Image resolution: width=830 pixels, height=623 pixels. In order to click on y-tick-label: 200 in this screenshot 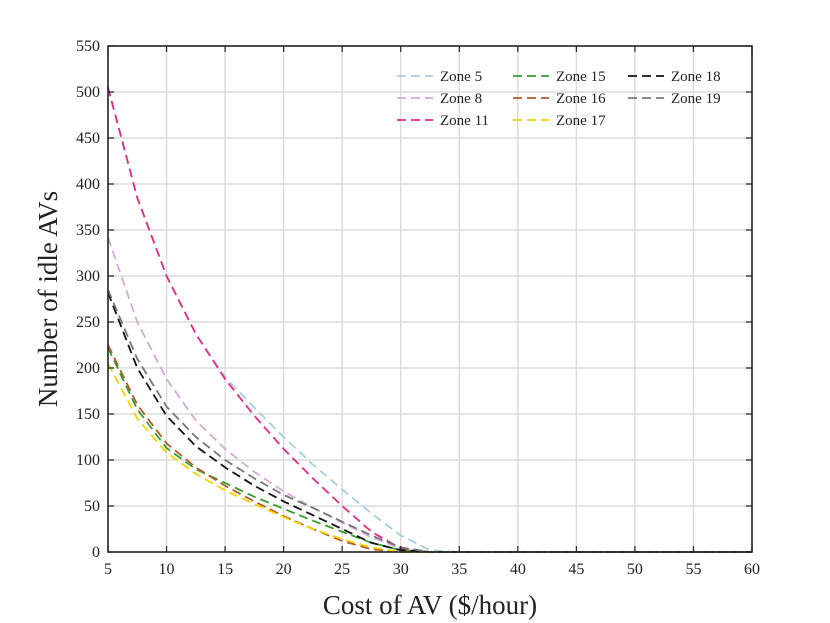, I will do `click(88, 368)`.